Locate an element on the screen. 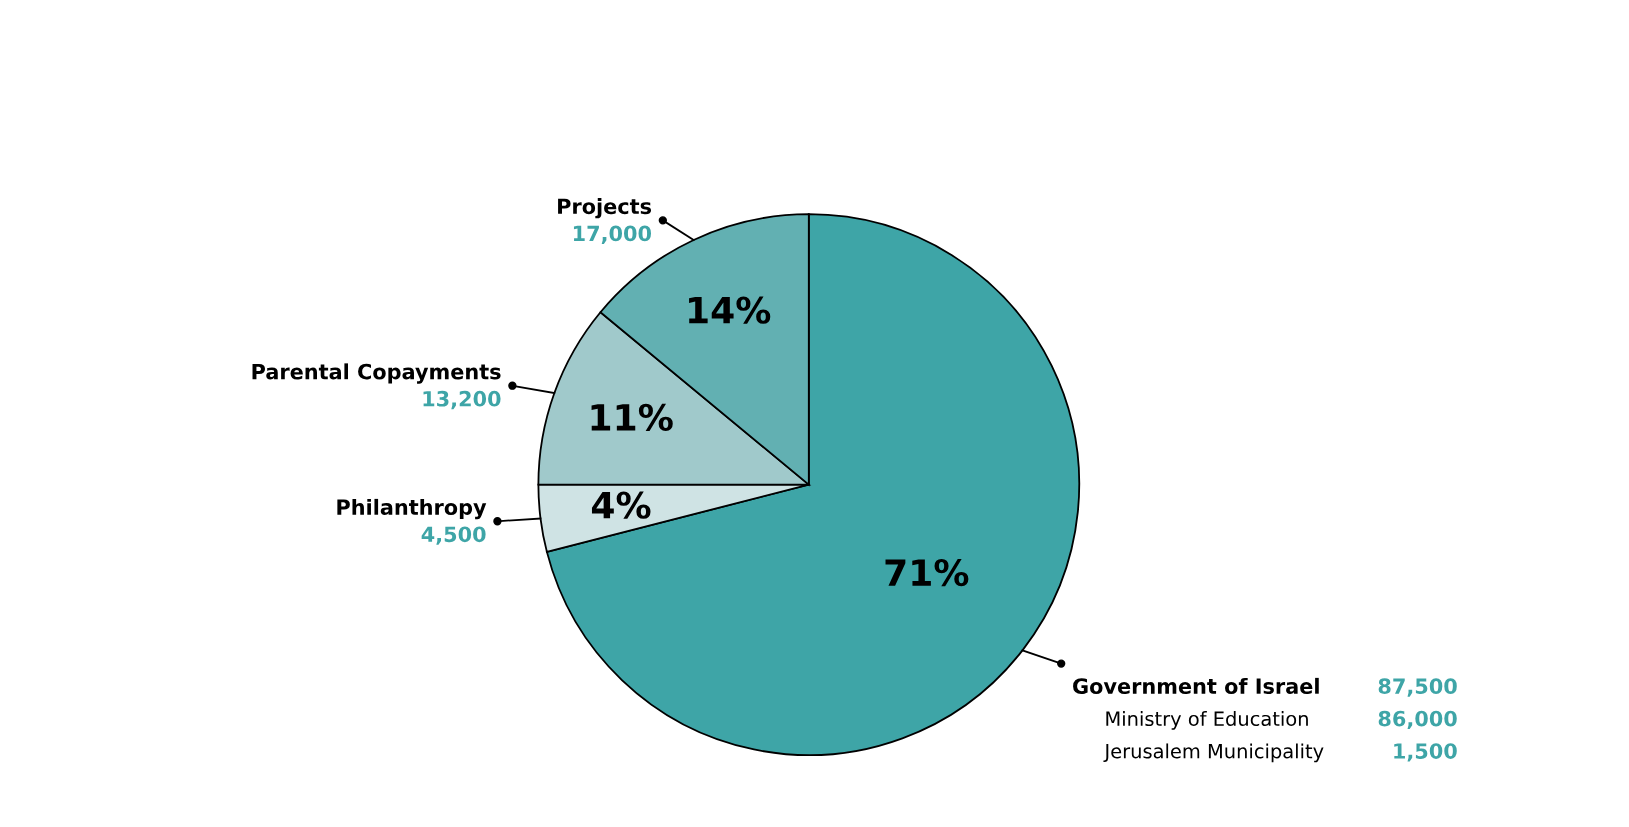 This screenshot has width=1629, height=827. text: 4,500 is located at coordinates (453, 535).